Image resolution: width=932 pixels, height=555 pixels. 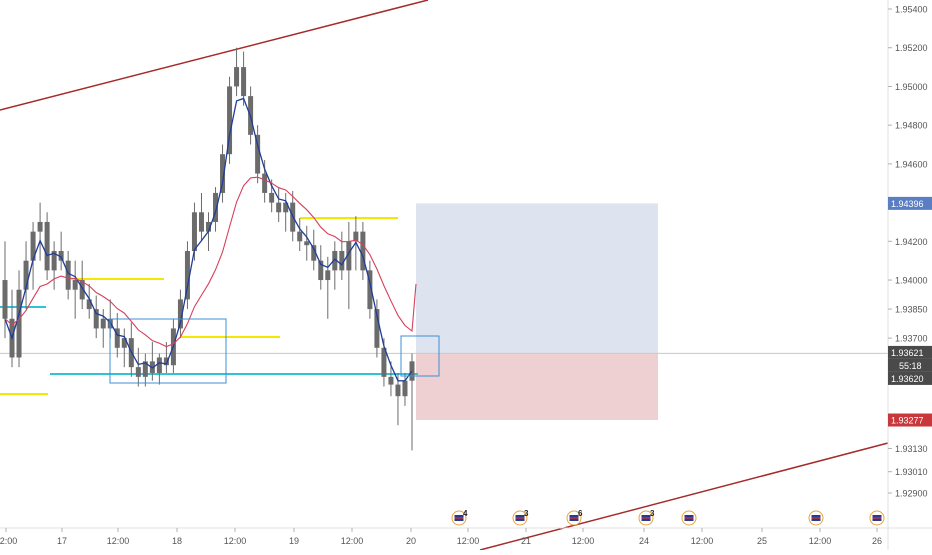 I want to click on profit-zone, so click(x=537, y=278).